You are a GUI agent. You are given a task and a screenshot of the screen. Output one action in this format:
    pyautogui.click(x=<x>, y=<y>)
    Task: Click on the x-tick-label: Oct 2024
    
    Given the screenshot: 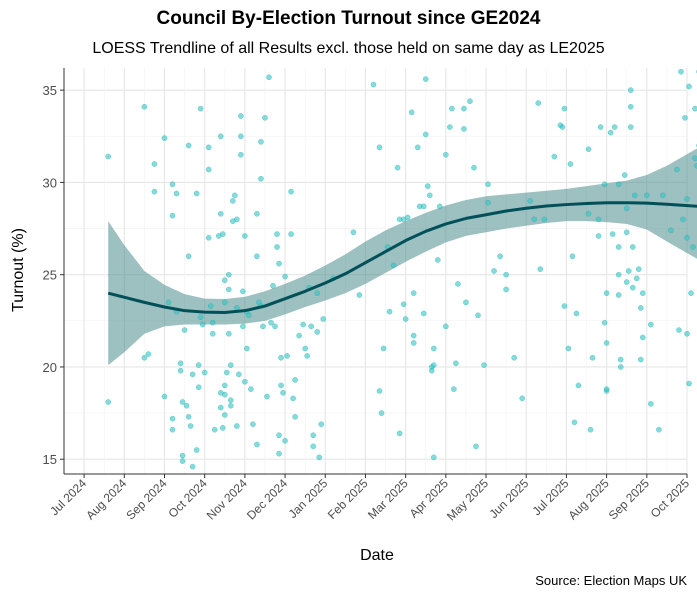 What is the action you would take?
    pyautogui.click(x=187, y=498)
    